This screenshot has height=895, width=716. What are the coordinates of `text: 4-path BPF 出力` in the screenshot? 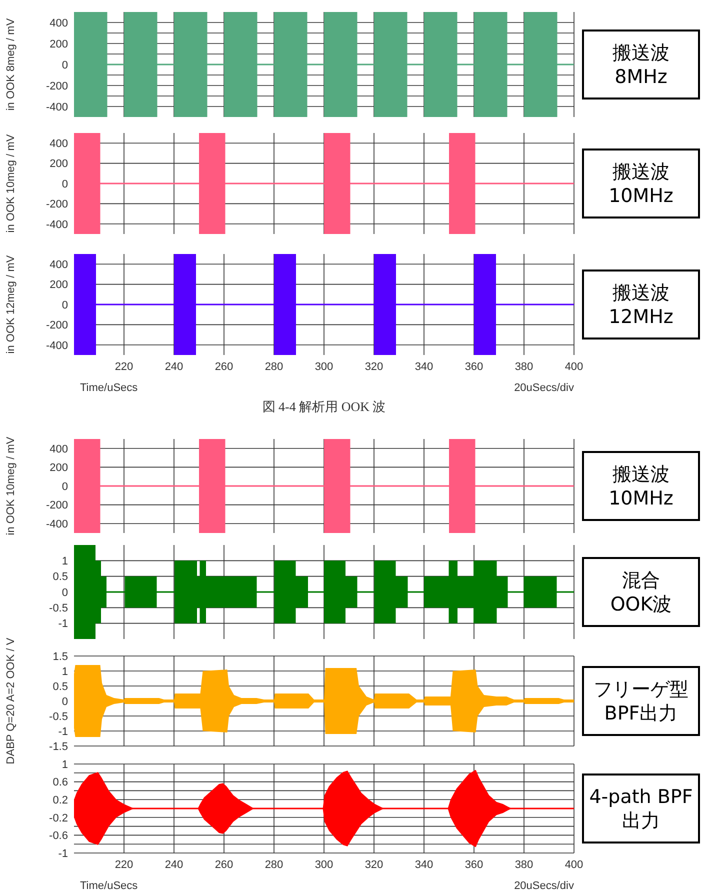 It's located at (641, 809).